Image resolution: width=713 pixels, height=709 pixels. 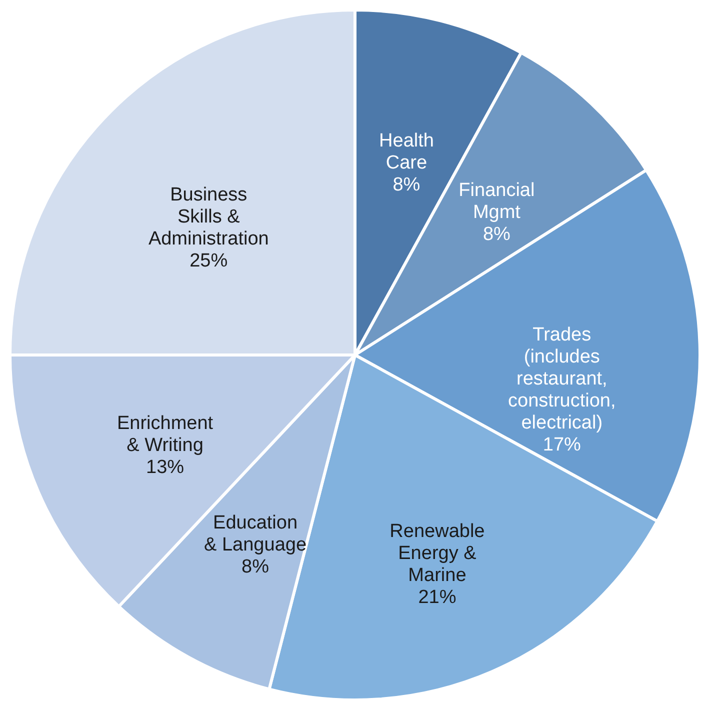 I want to click on data-label: 25%, so click(x=209, y=261).